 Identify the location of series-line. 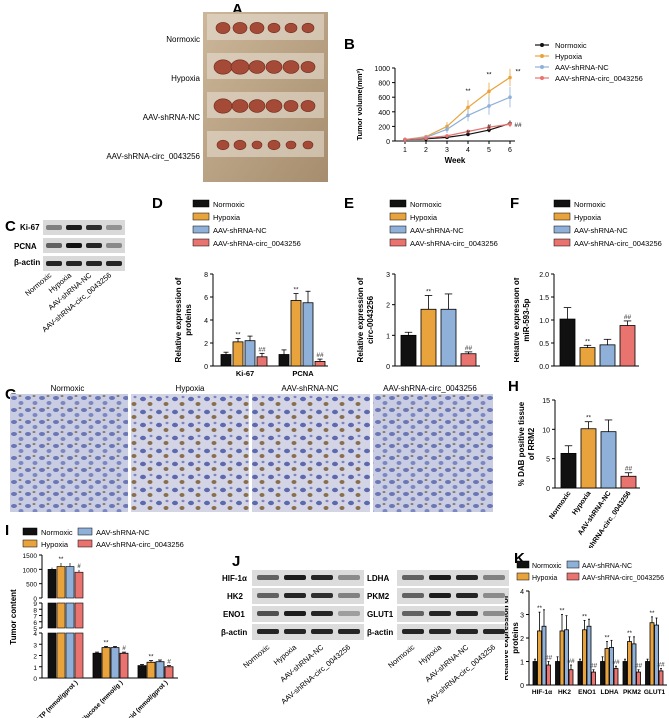
(457, 132).